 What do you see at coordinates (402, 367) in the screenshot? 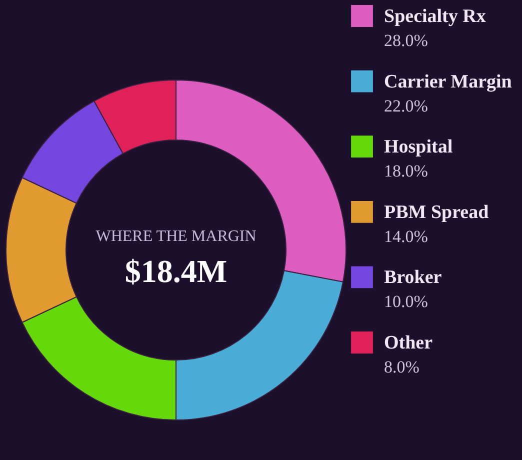
I see `data-label: 8.0%` at bounding box center [402, 367].